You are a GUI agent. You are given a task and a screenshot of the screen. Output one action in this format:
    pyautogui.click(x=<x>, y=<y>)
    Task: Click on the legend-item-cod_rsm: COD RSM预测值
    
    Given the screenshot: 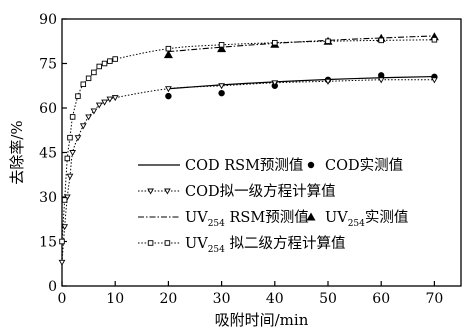 What is the action you would take?
    pyautogui.click(x=220, y=165)
    